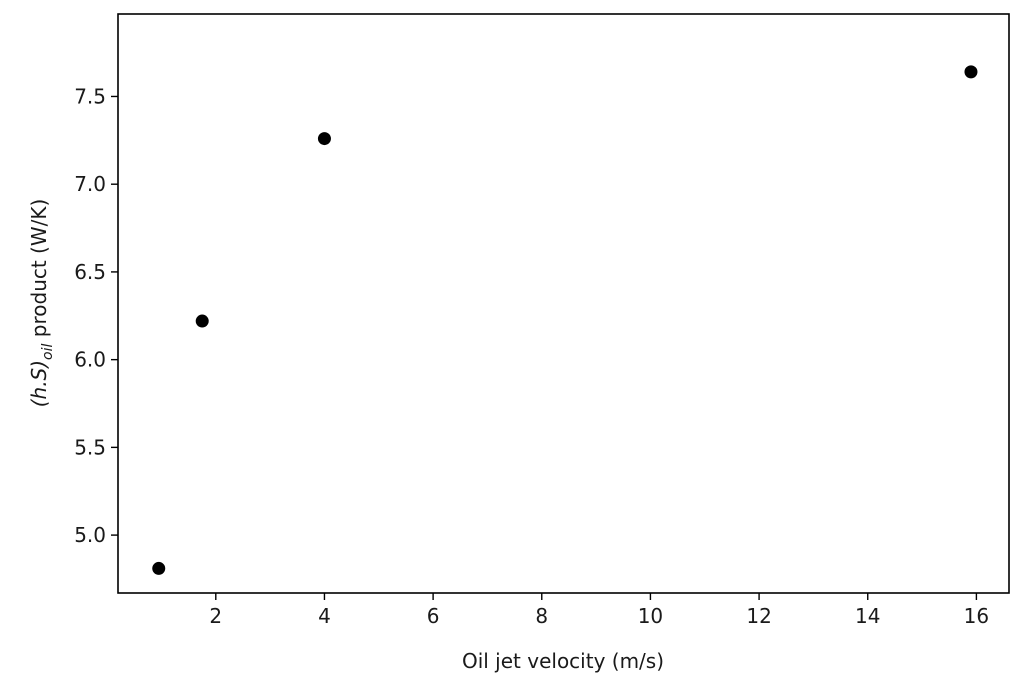 The image size is (1011, 675). I want to click on y-tick-label: 7.0, so click(90, 184).